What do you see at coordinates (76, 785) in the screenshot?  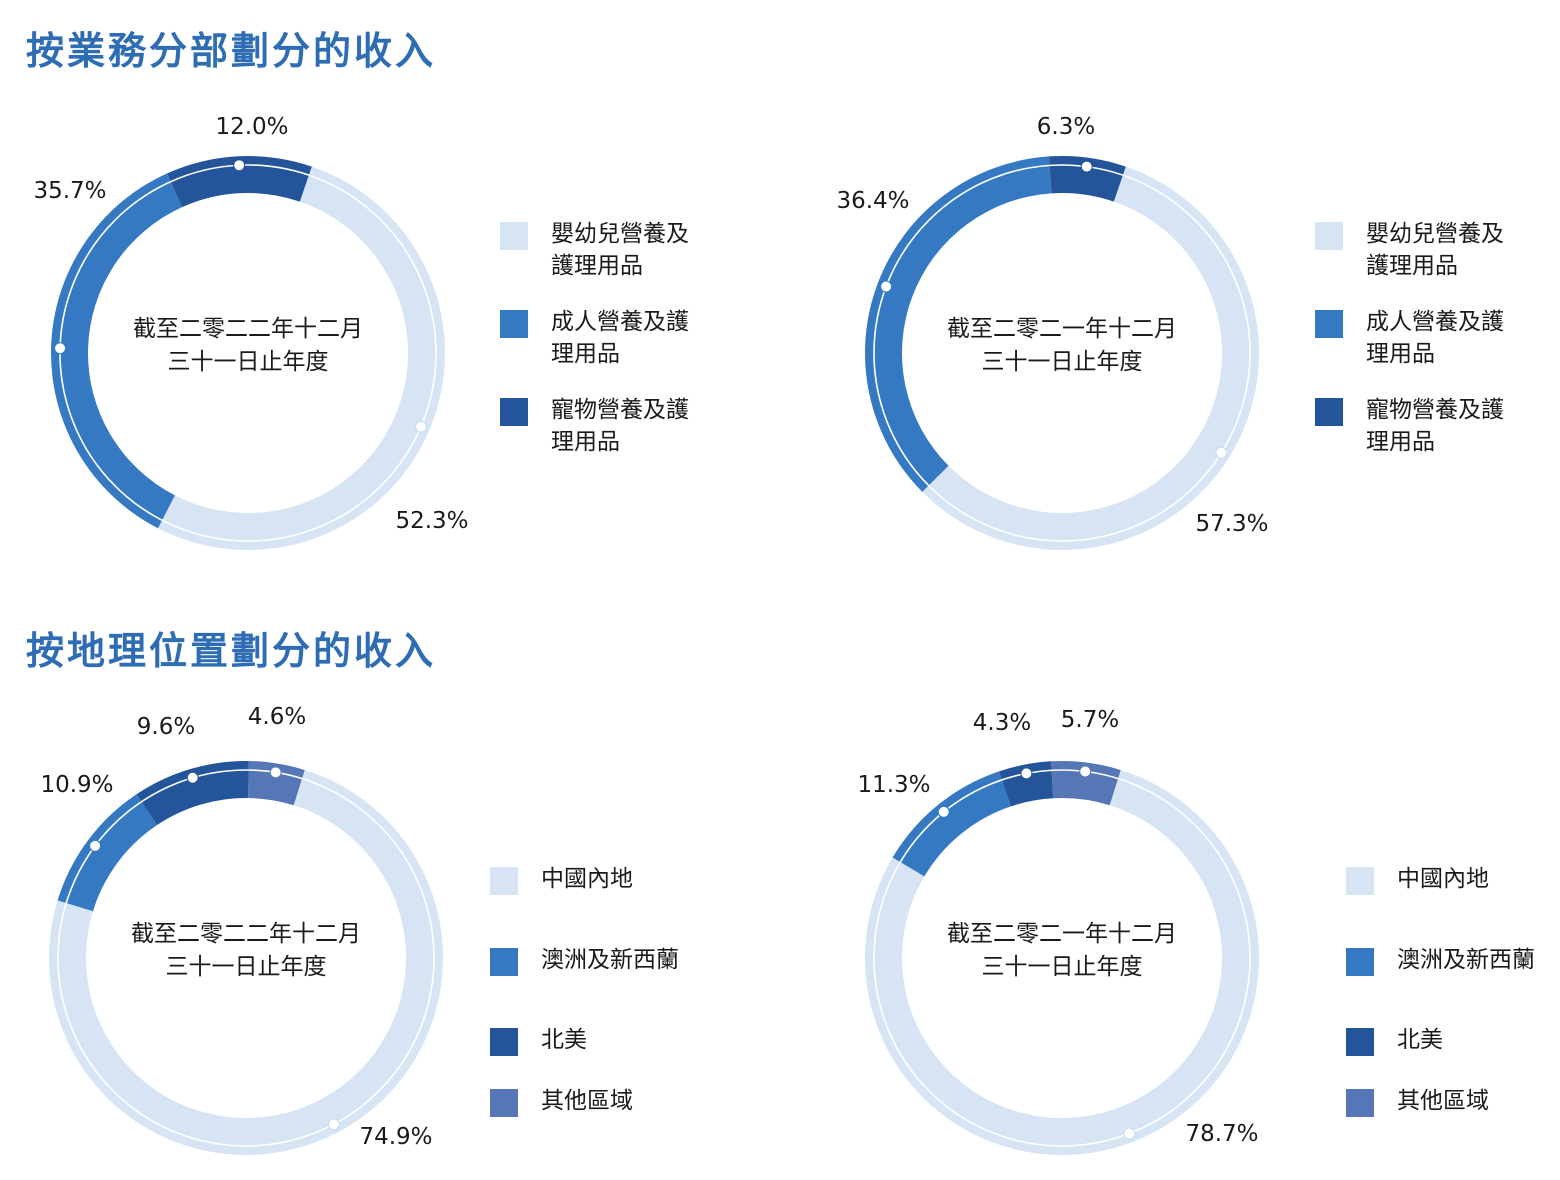 I see `data-label: 10.9%` at bounding box center [76, 785].